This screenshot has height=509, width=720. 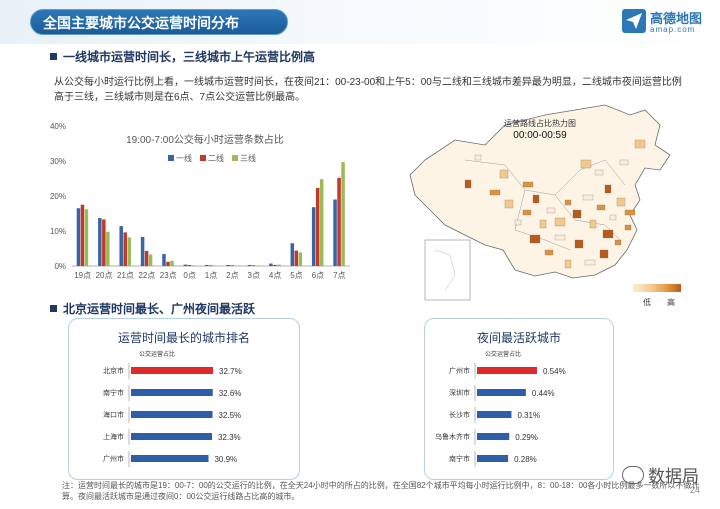 I want to click on bullet-square-icon, so click(x=53, y=56).